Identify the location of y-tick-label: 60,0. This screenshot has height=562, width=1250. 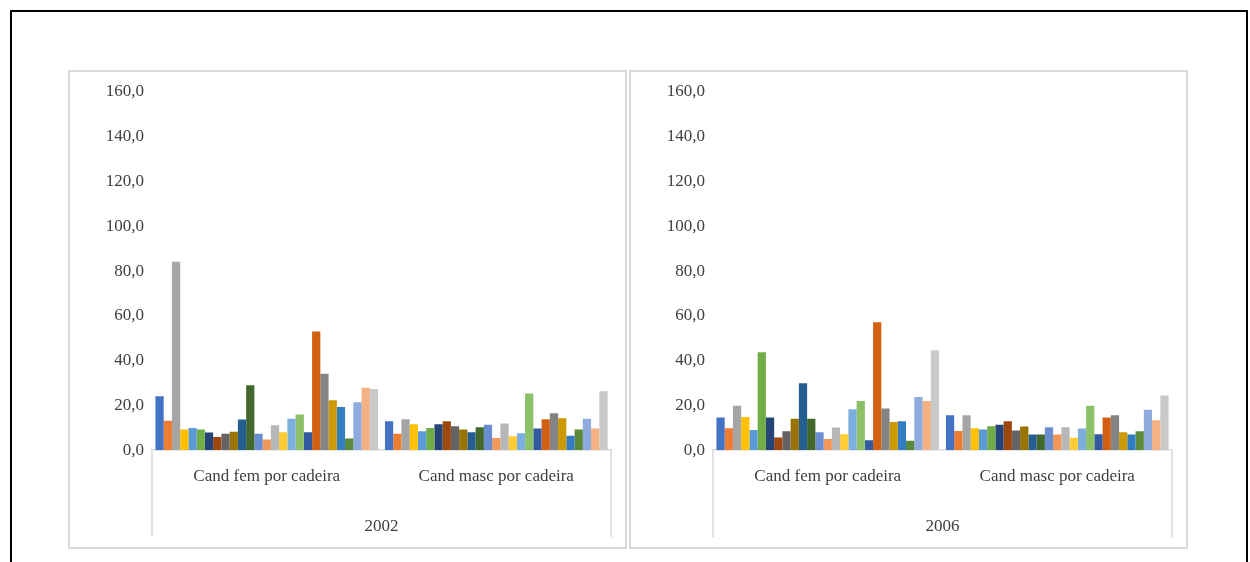
(690, 315).